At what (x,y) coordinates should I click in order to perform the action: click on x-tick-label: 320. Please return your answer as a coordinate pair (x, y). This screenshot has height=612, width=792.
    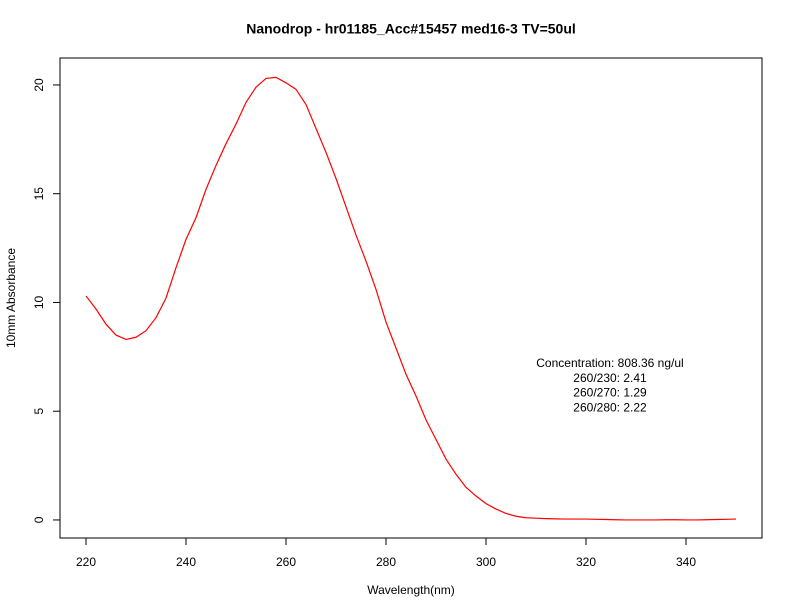
    Looking at the image, I should click on (586, 562).